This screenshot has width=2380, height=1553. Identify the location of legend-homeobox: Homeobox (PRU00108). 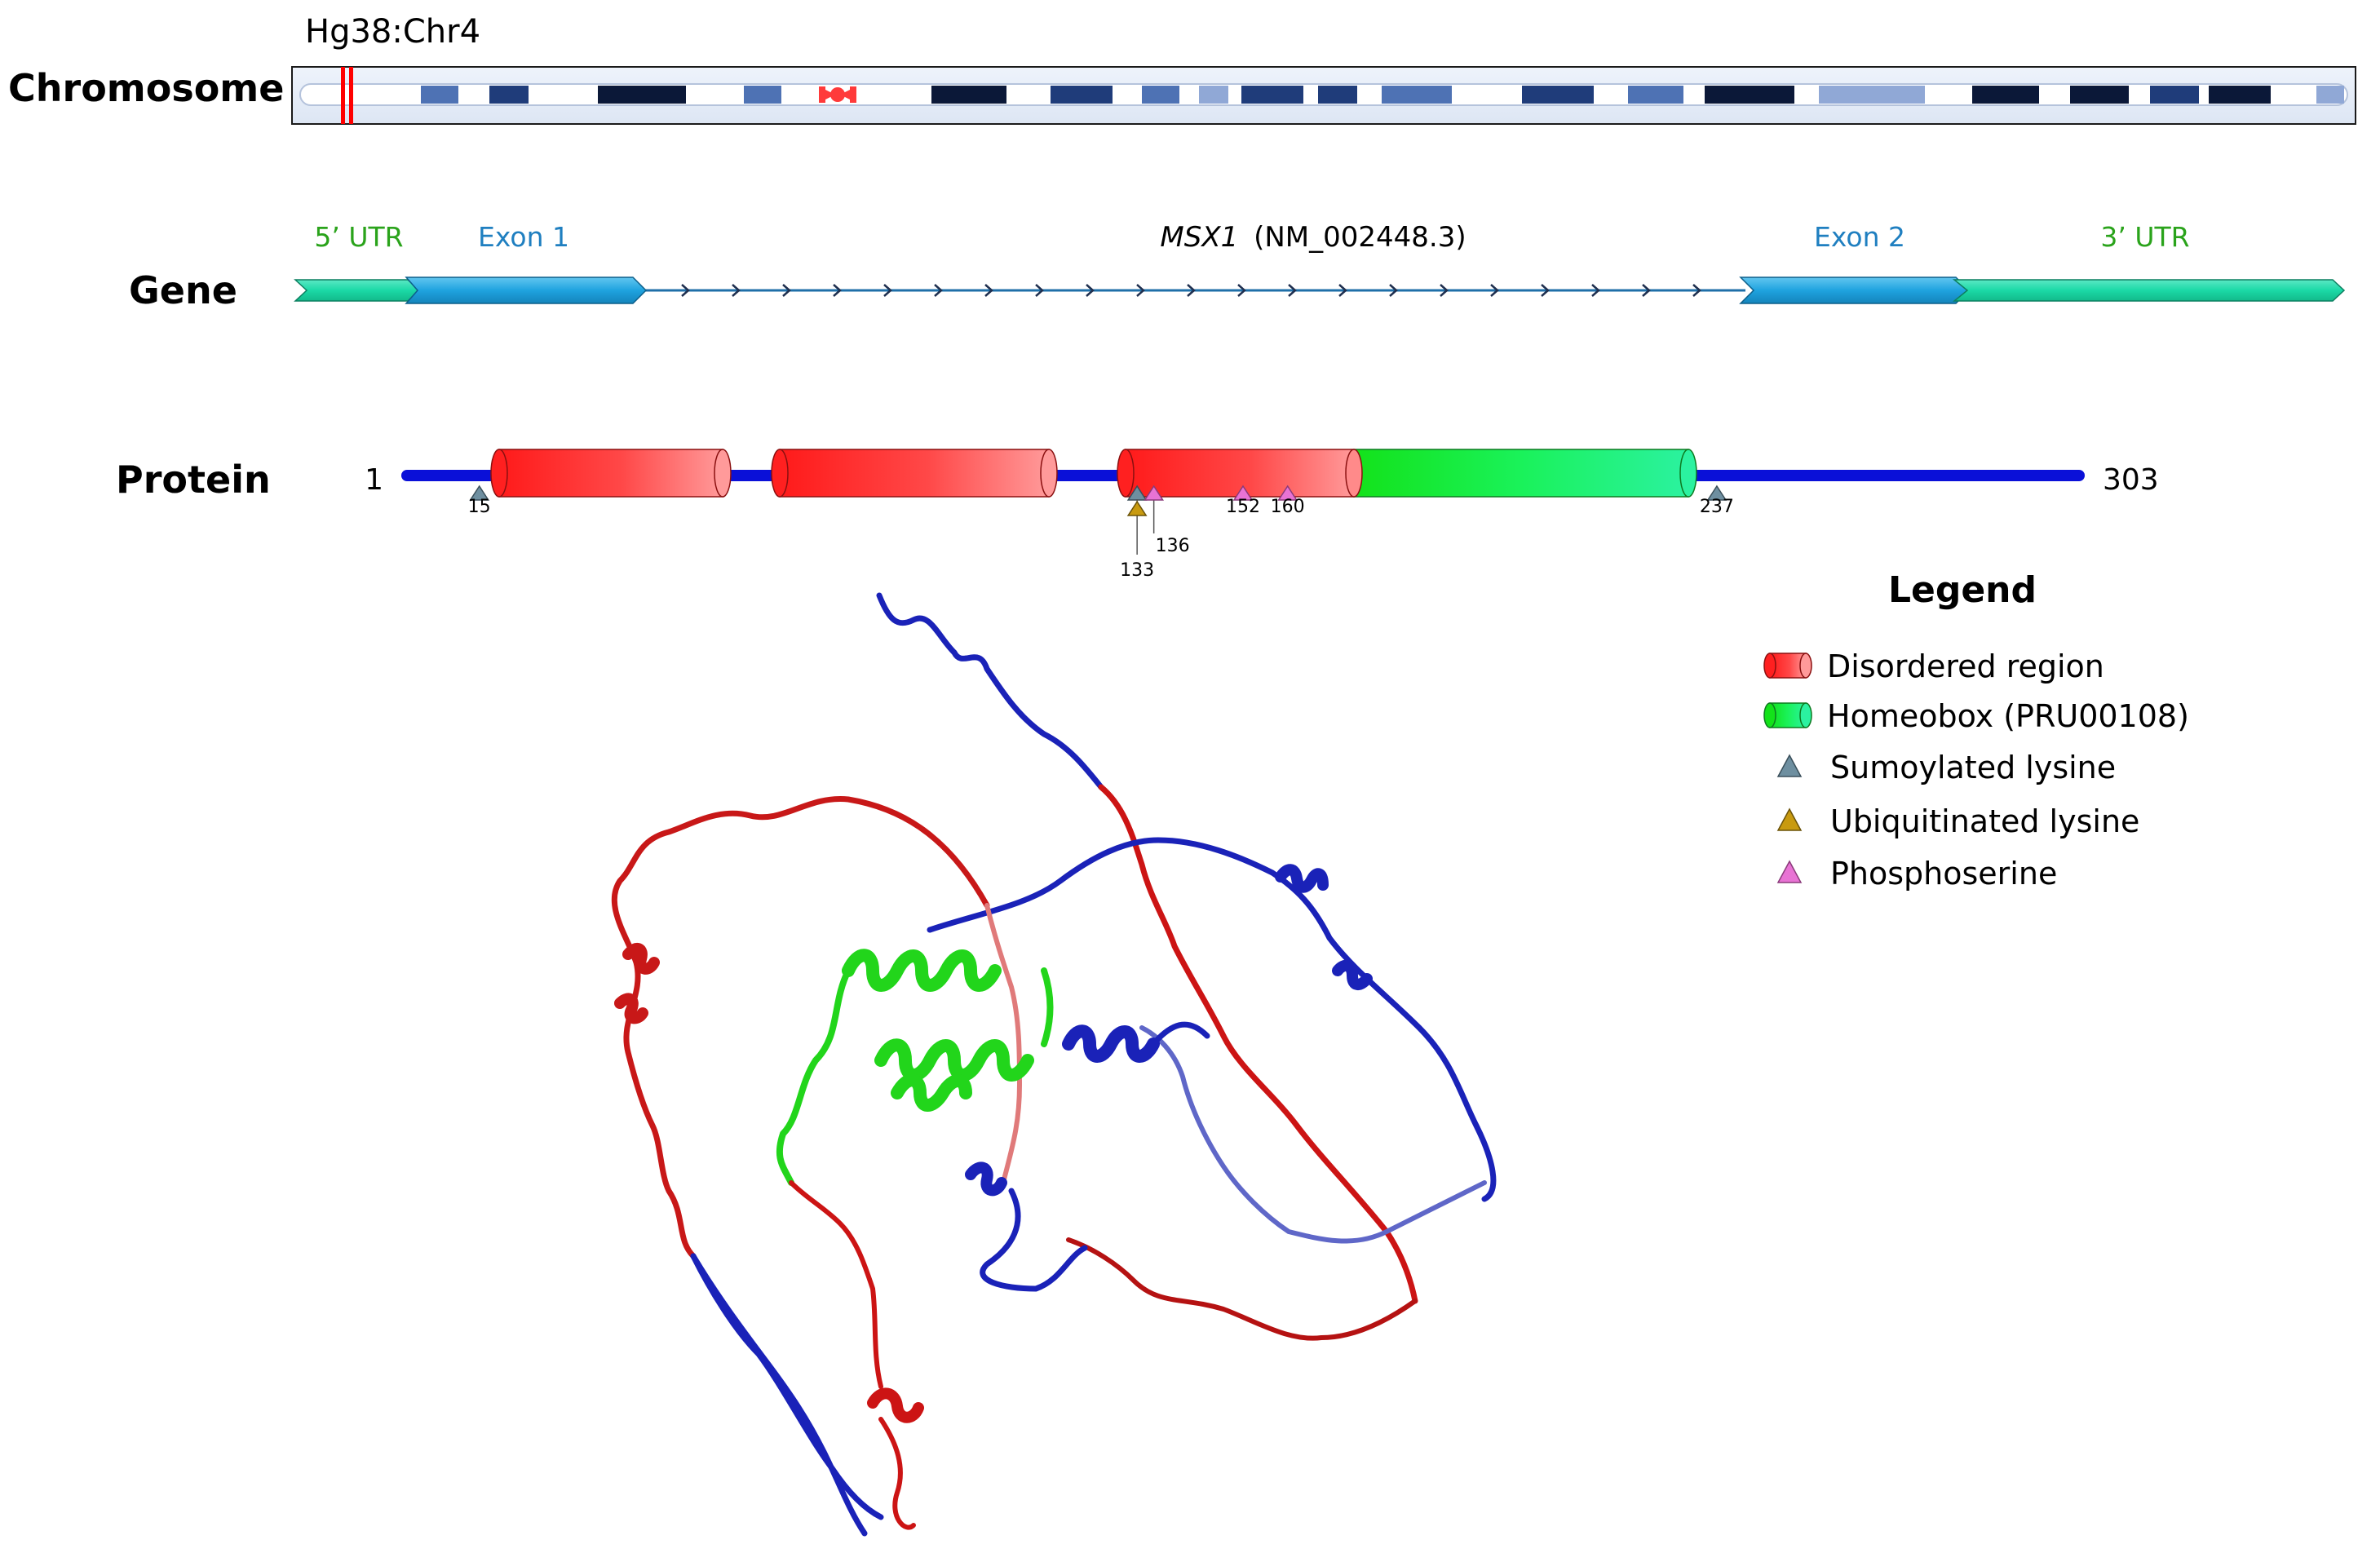
(1976, 716).